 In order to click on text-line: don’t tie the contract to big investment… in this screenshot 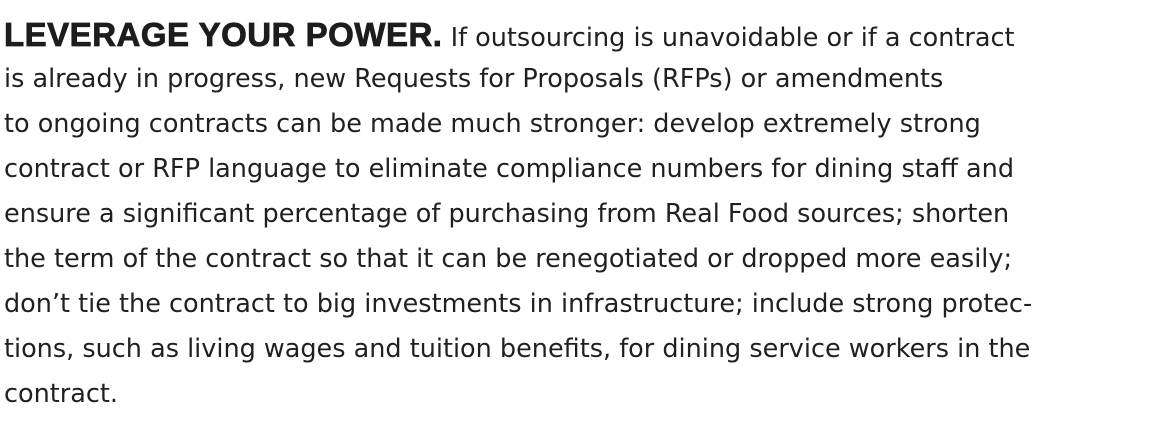, I will do `click(518, 304)`.